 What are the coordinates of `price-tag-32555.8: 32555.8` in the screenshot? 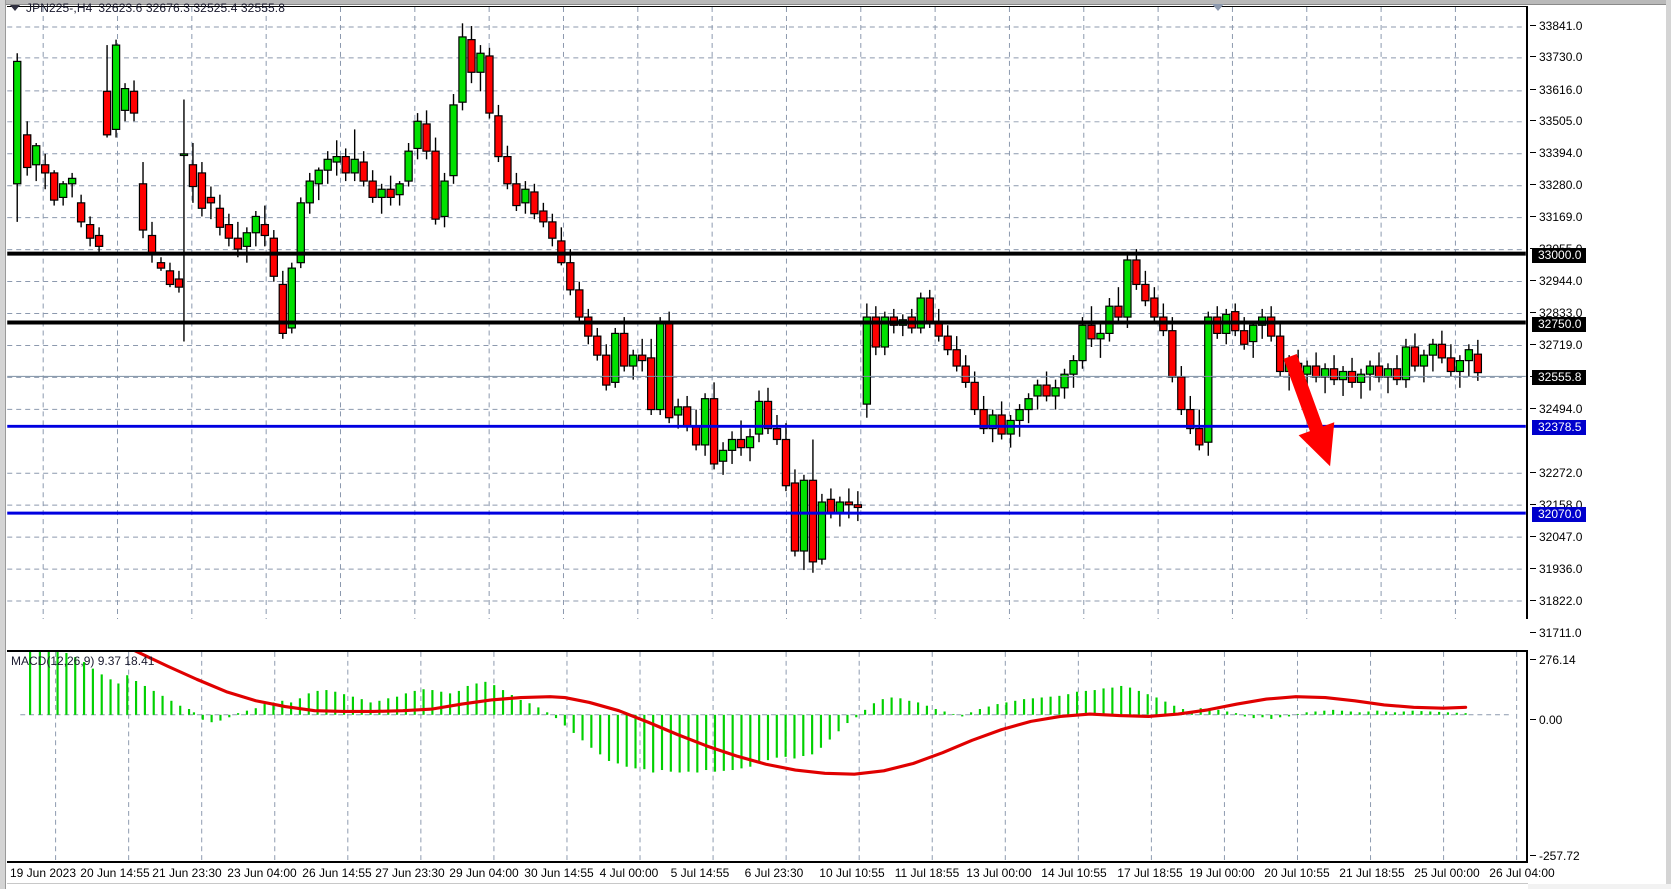 It's located at (1559, 377).